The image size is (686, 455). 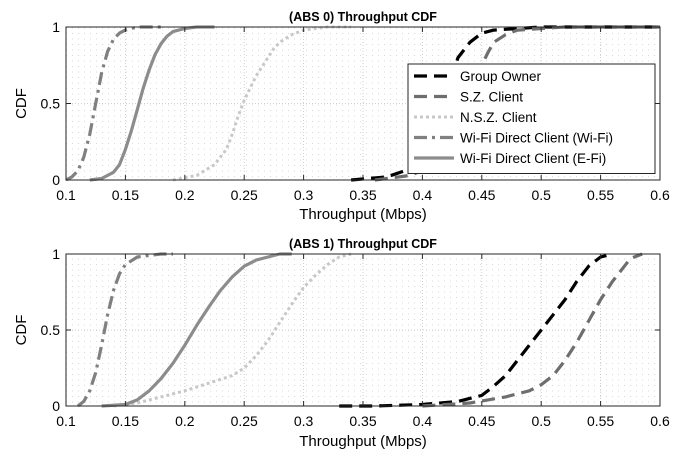 What do you see at coordinates (363, 17) in the screenshot?
I see `chart-title: (ABS 0) Throughput CDF` at bounding box center [363, 17].